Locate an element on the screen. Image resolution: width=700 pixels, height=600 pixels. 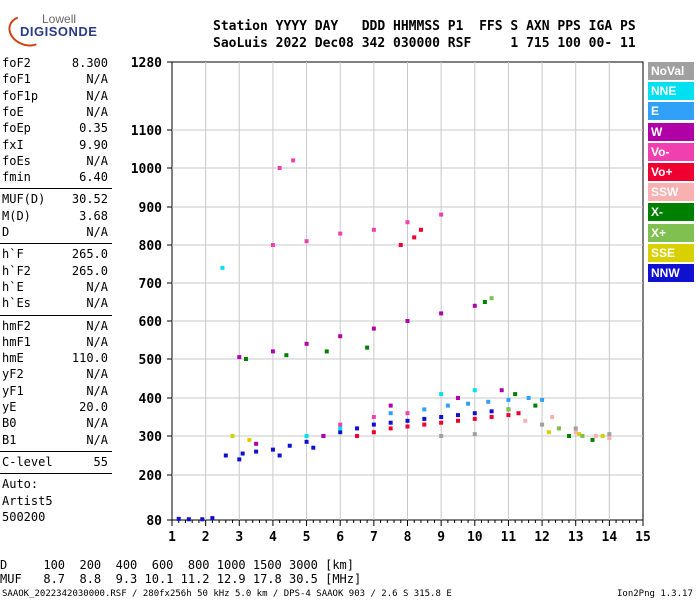
echo-point-ssw is located at coordinates (595, 436).